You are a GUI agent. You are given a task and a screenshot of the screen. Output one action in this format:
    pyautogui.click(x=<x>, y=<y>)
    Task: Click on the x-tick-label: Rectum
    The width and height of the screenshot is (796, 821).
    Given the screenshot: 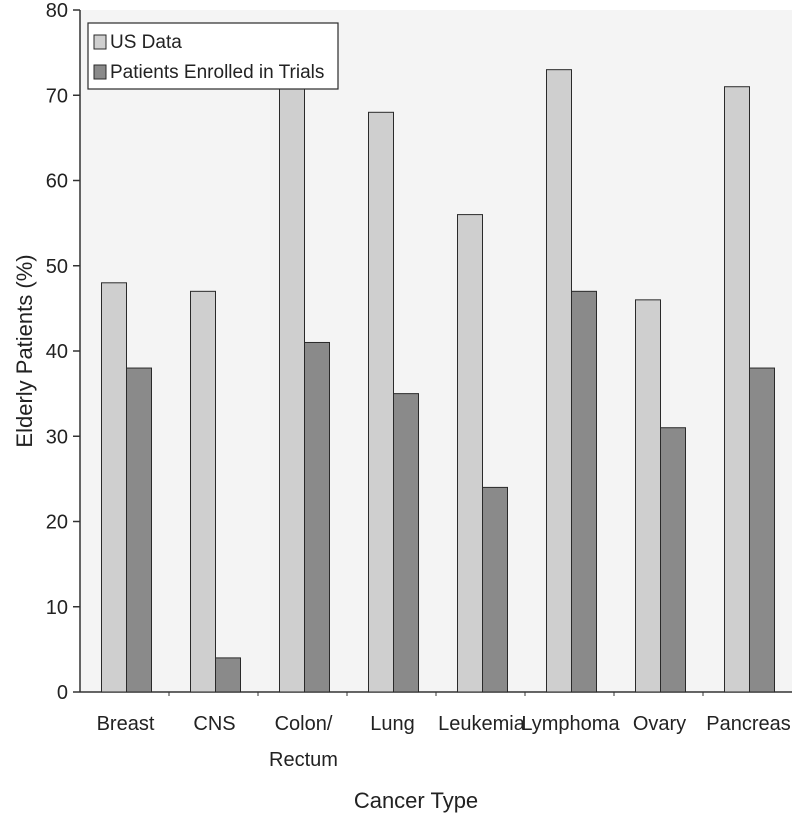 What is the action you would take?
    pyautogui.click(x=303, y=760)
    